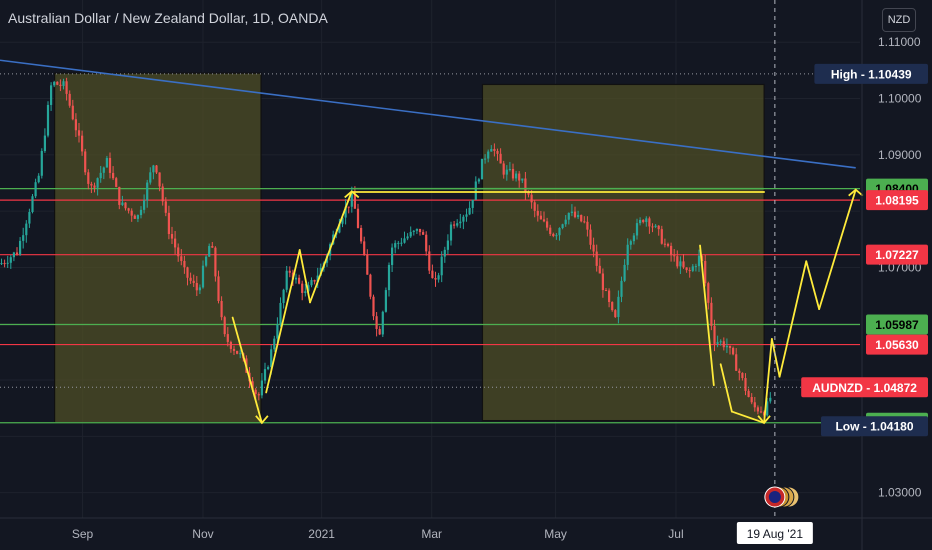 The image size is (932, 550). I want to click on x-tick-label: Nov, so click(202, 534).